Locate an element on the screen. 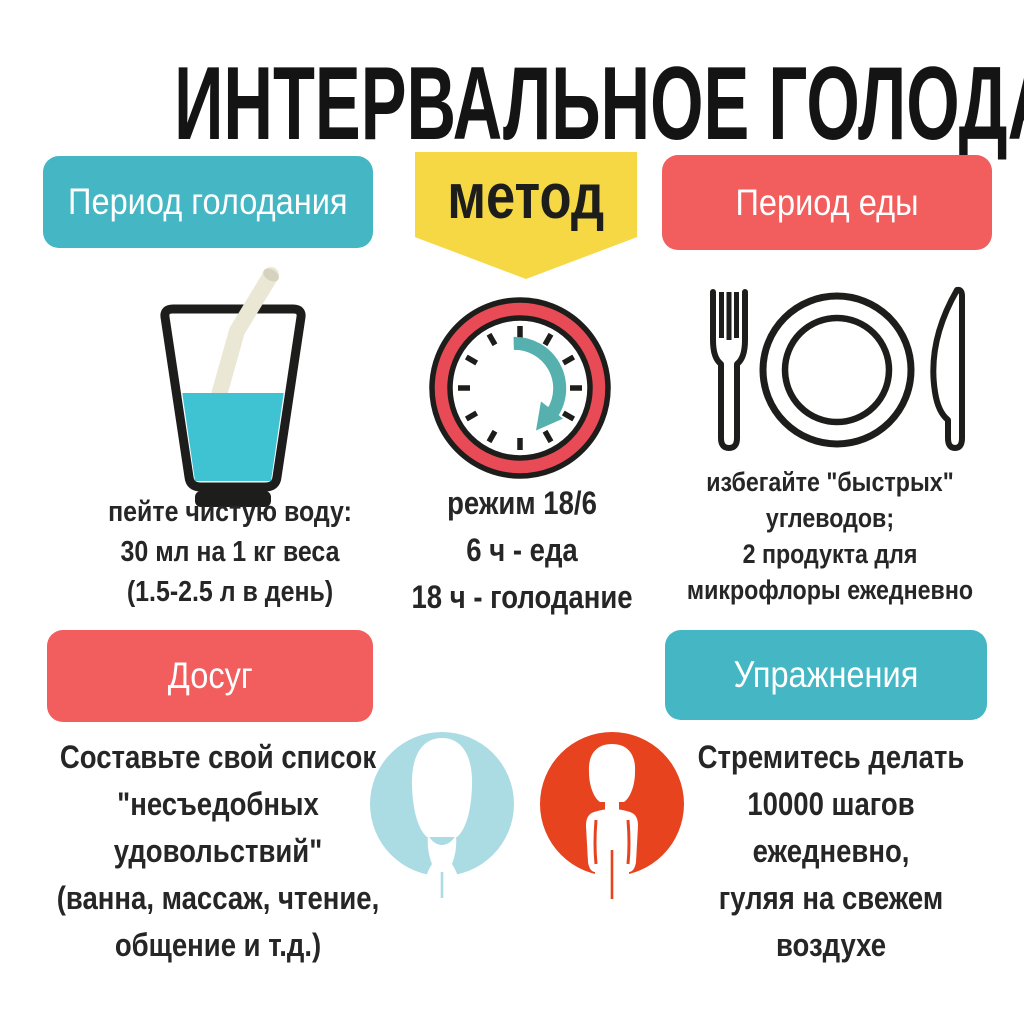 The height and width of the screenshot is (1024, 1024). text-line: 30 мл на 1 кг веса is located at coordinates (230, 552).